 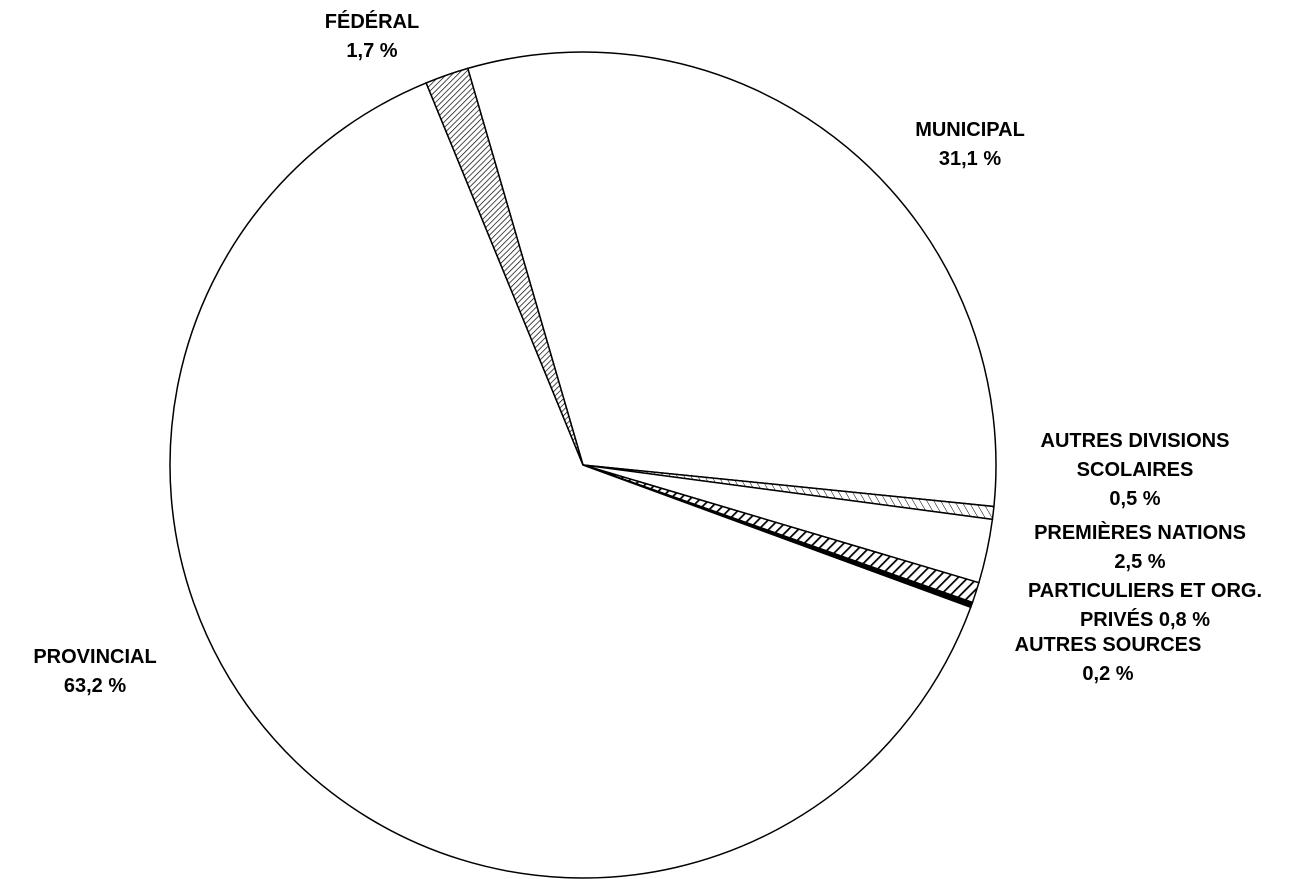 I want to click on slice-label: MUNICIPAL 31,1 %, so click(x=970, y=145).